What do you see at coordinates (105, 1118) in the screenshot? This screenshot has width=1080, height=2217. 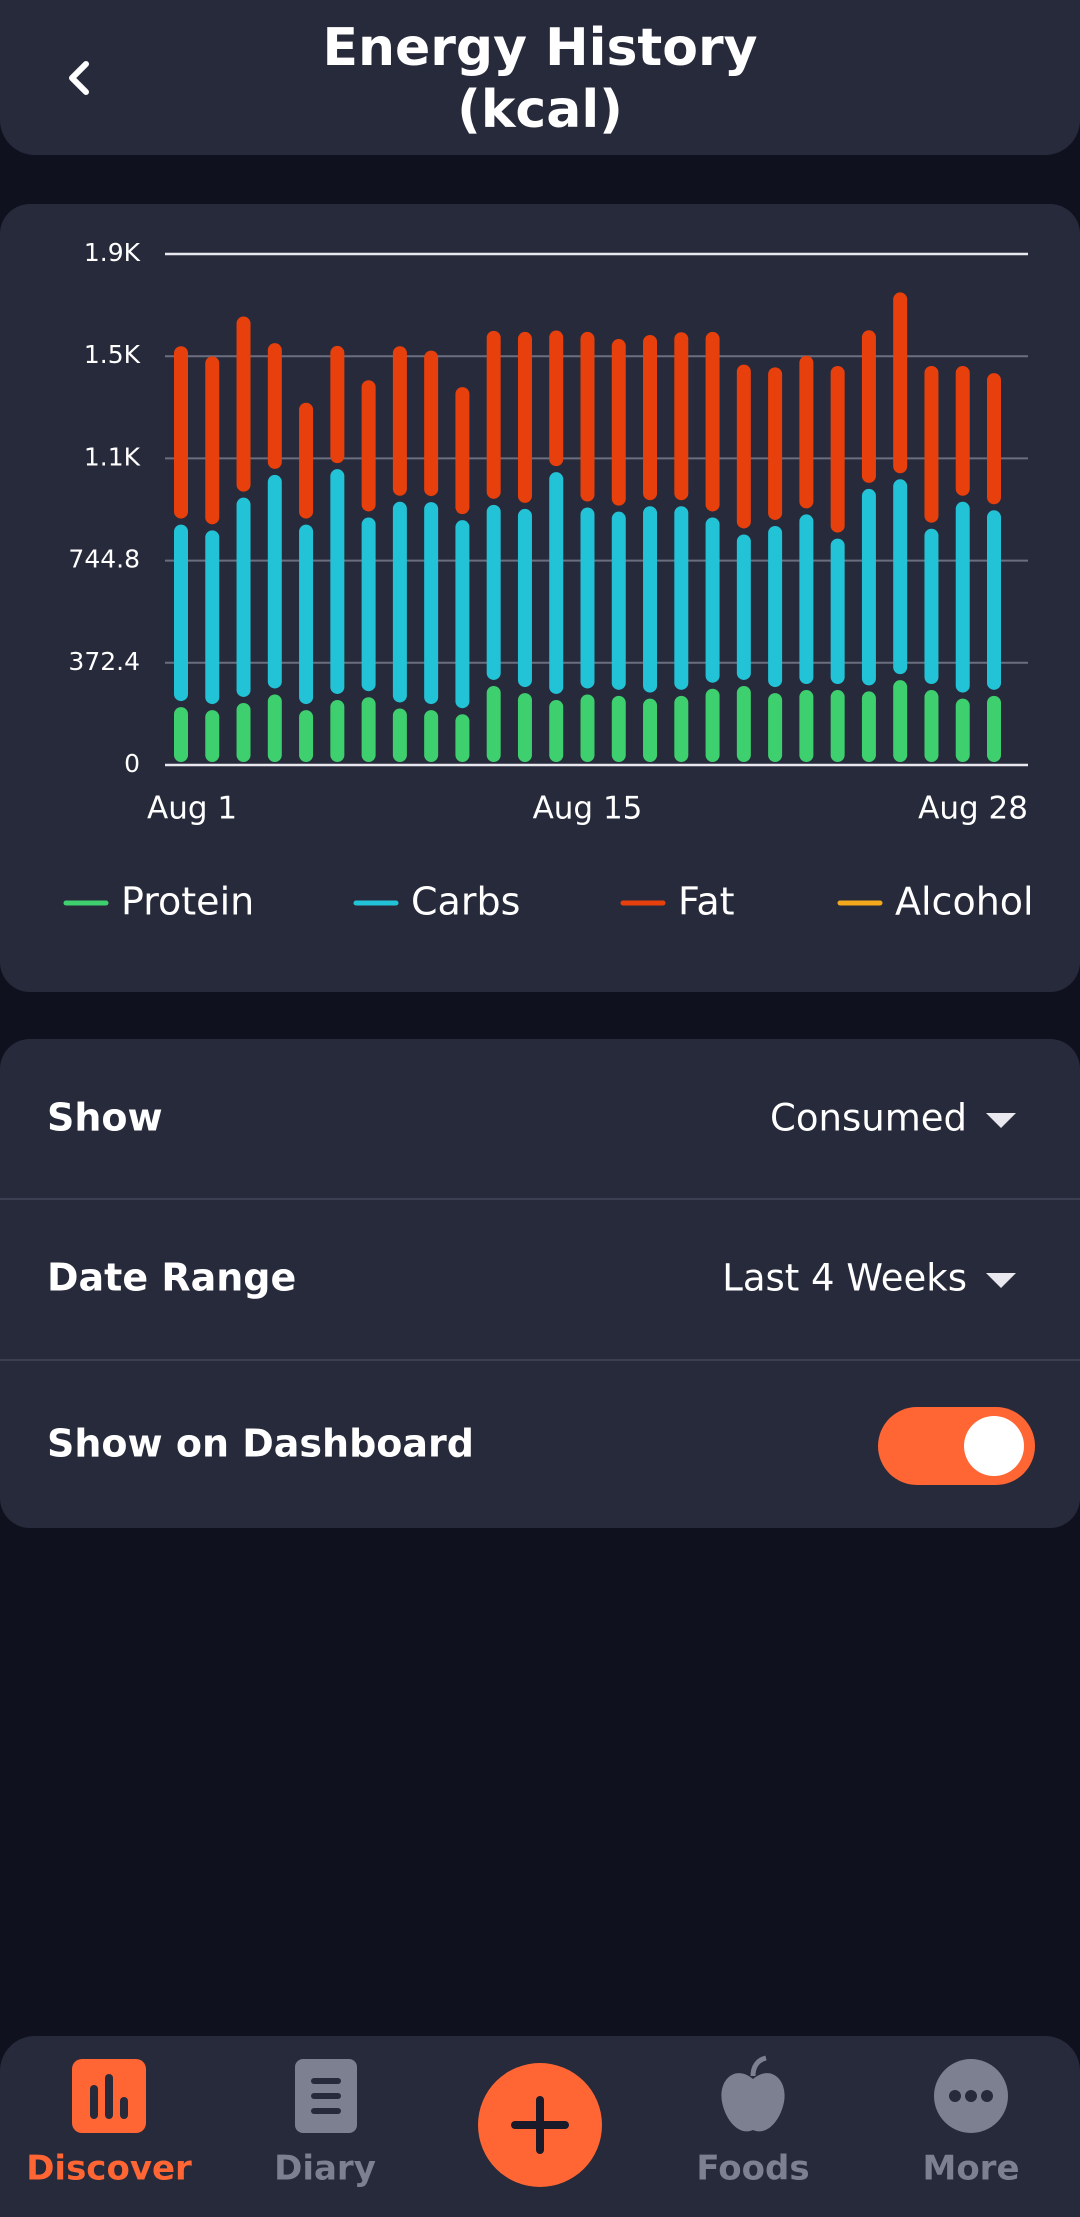 I see `setting-label: Show` at bounding box center [105, 1118].